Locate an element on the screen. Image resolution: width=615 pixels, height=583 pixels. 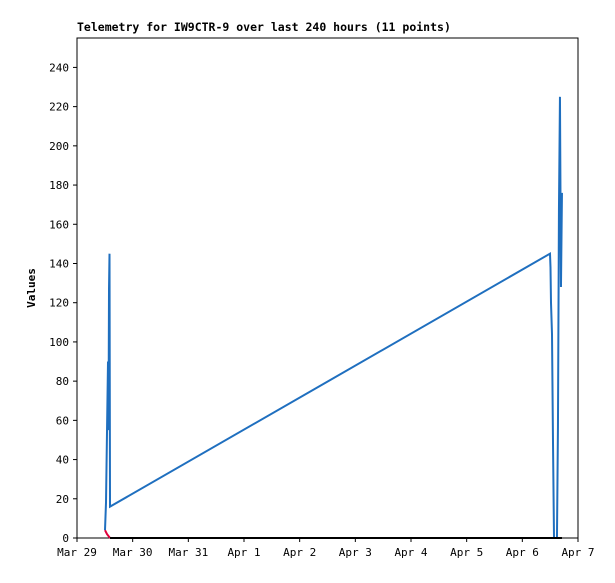
x-tick-label: Apr 5 is located at coordinates (466, 552).